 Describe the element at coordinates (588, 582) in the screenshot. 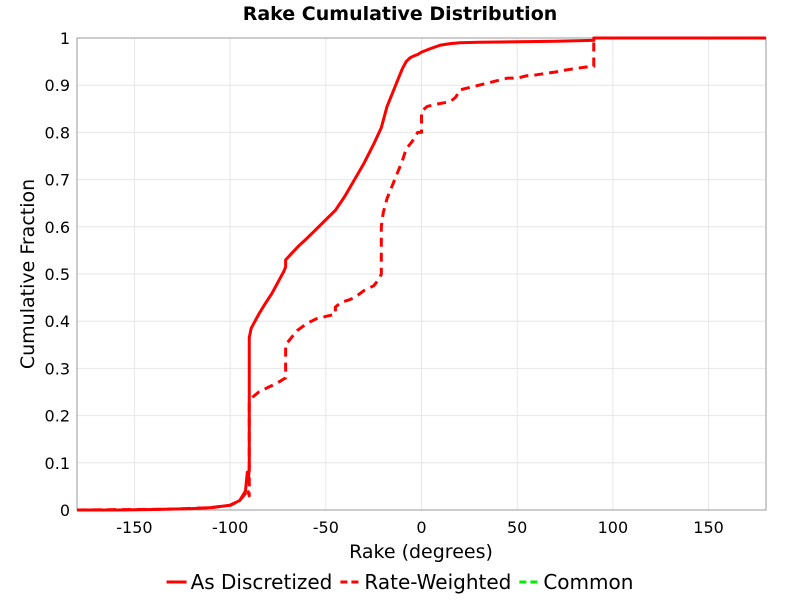

I see `legend-label-2: Common` at that location.